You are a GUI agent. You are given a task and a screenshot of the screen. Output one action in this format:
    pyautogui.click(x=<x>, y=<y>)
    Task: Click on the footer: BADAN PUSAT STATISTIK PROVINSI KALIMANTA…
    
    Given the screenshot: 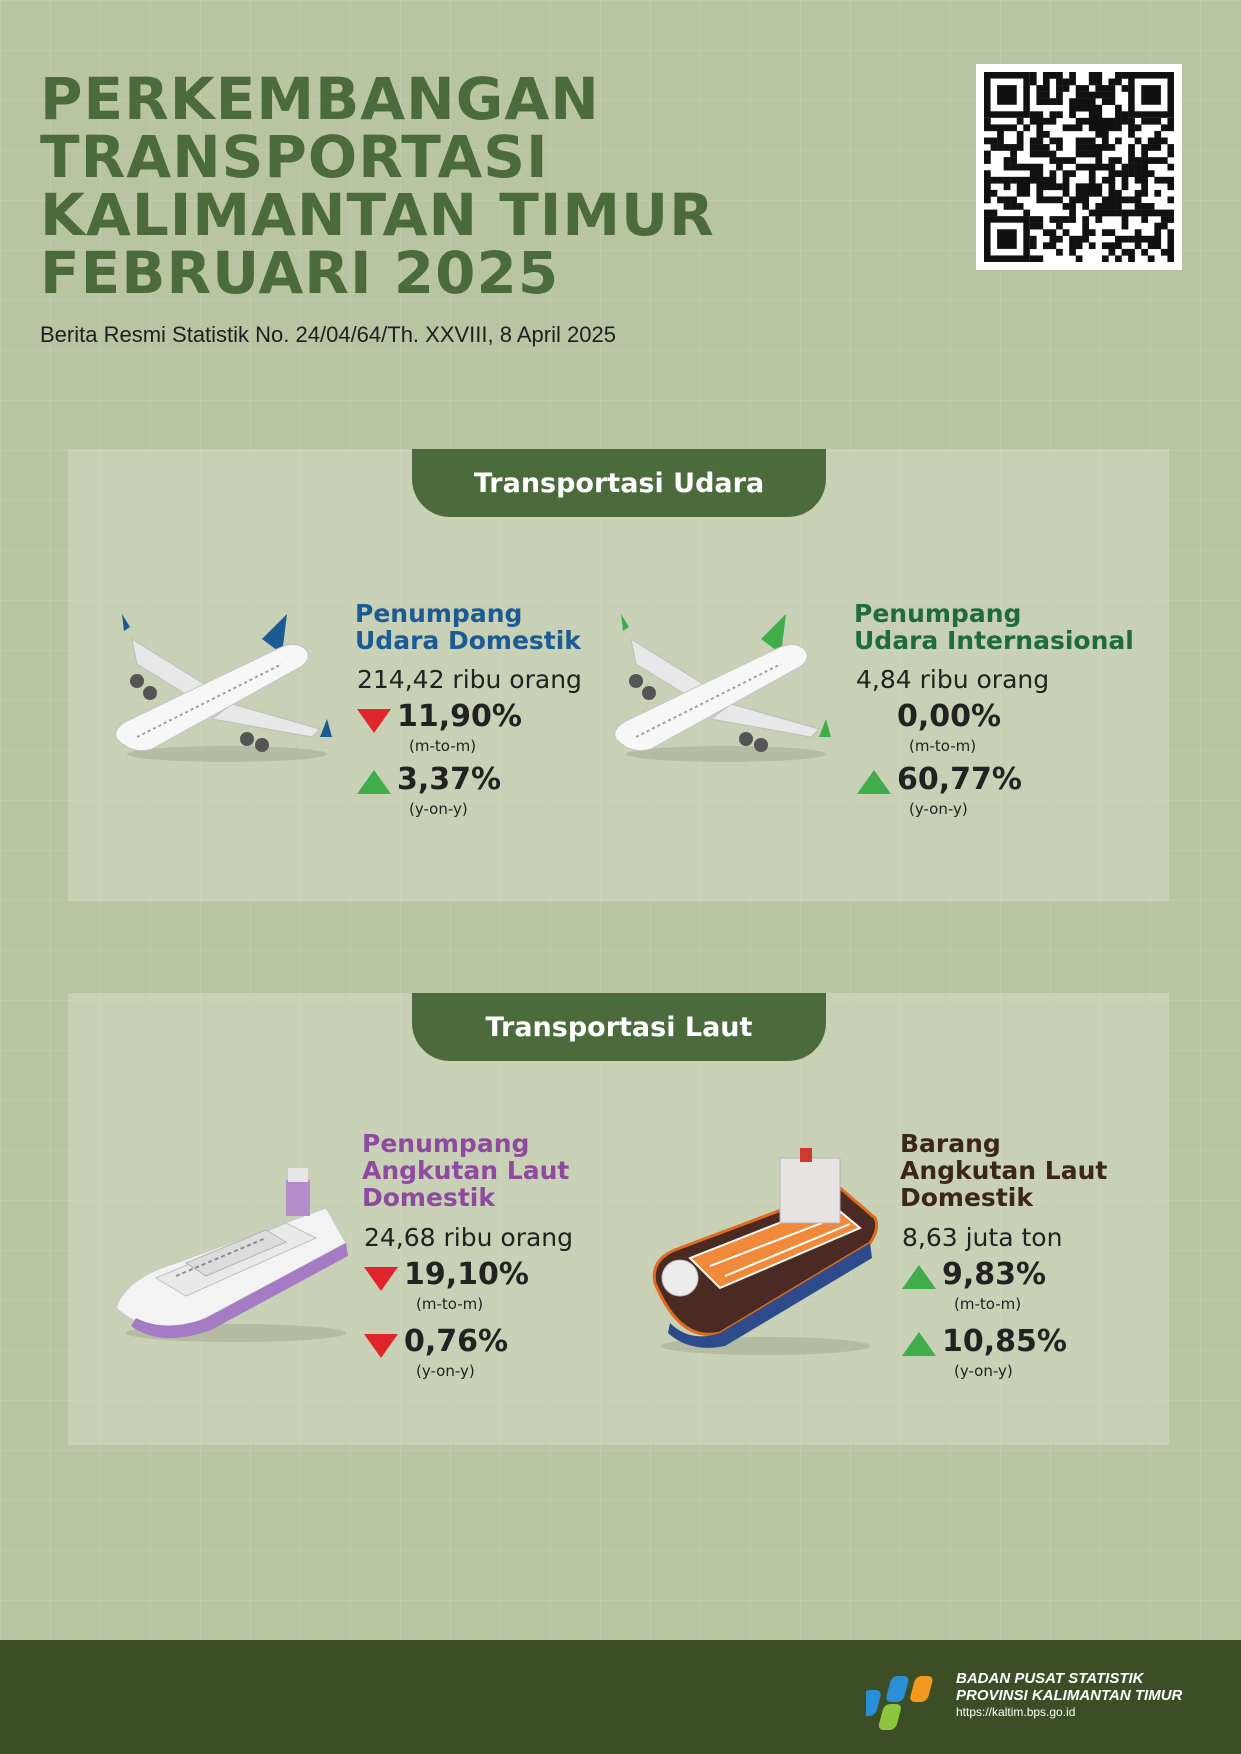 What is the action you would take?
    pyautogui.click(x=620, y=1697)
    